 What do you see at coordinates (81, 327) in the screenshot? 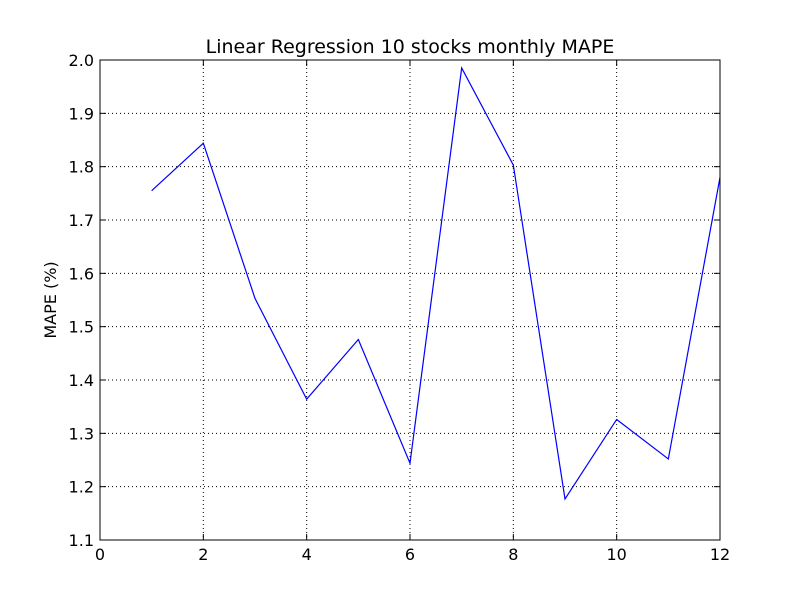
I see `y-tick-label: 1.5` at bounding box center [81, 327].